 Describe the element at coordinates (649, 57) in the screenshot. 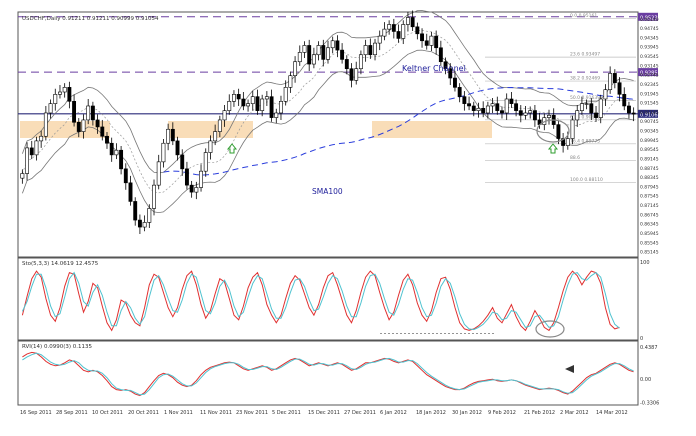

I see `price-axis-tick-label: 0.93545` at that location.